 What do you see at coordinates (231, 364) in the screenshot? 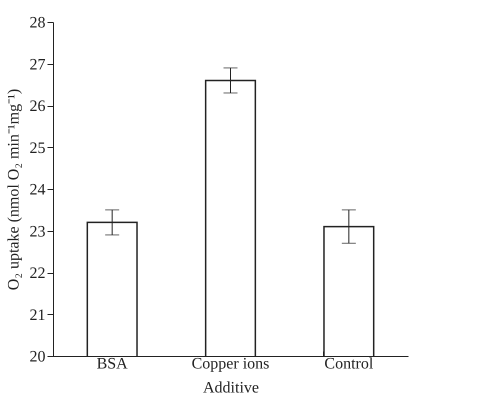
I see `x-tick-label: Copper ions` at bounding box center [231, 364].